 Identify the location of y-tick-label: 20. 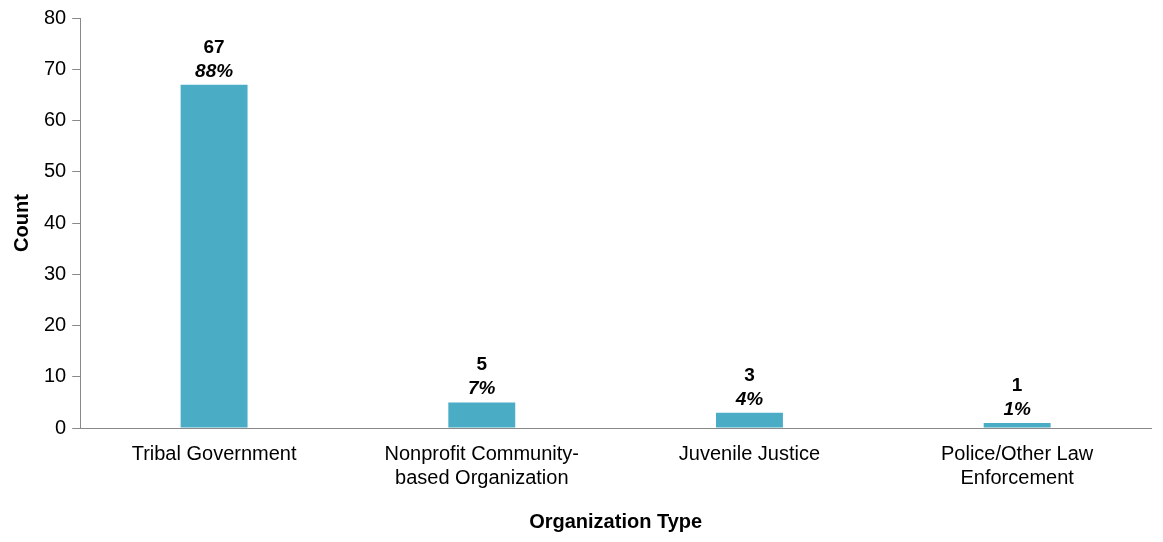
(55, 324).